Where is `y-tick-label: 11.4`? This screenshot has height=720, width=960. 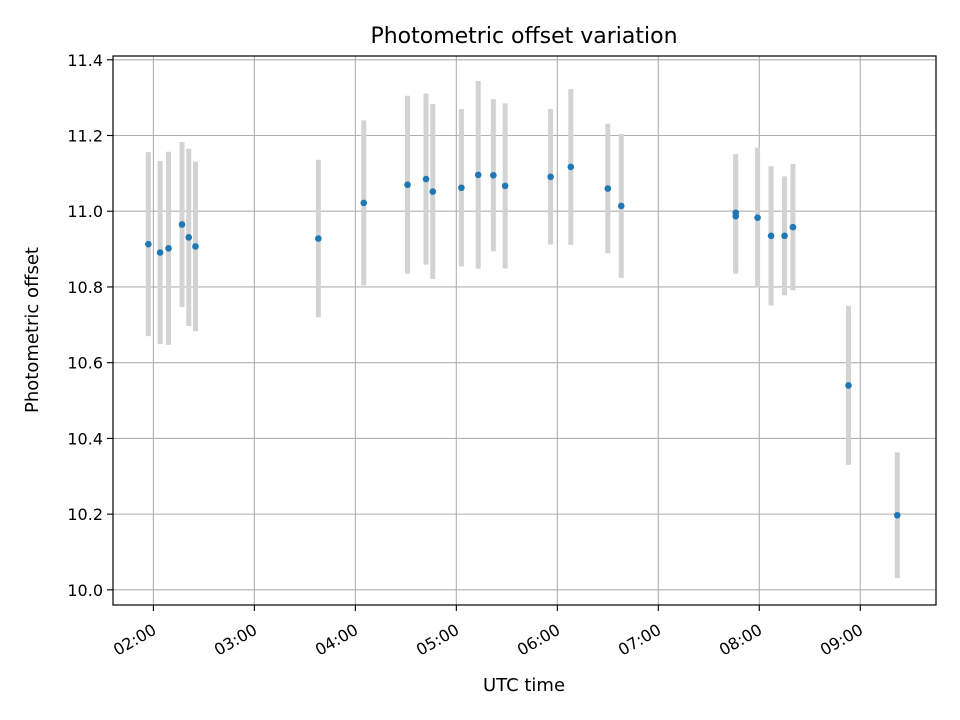
y-tick-label: 11.4 is located at coordinates (85, 60).